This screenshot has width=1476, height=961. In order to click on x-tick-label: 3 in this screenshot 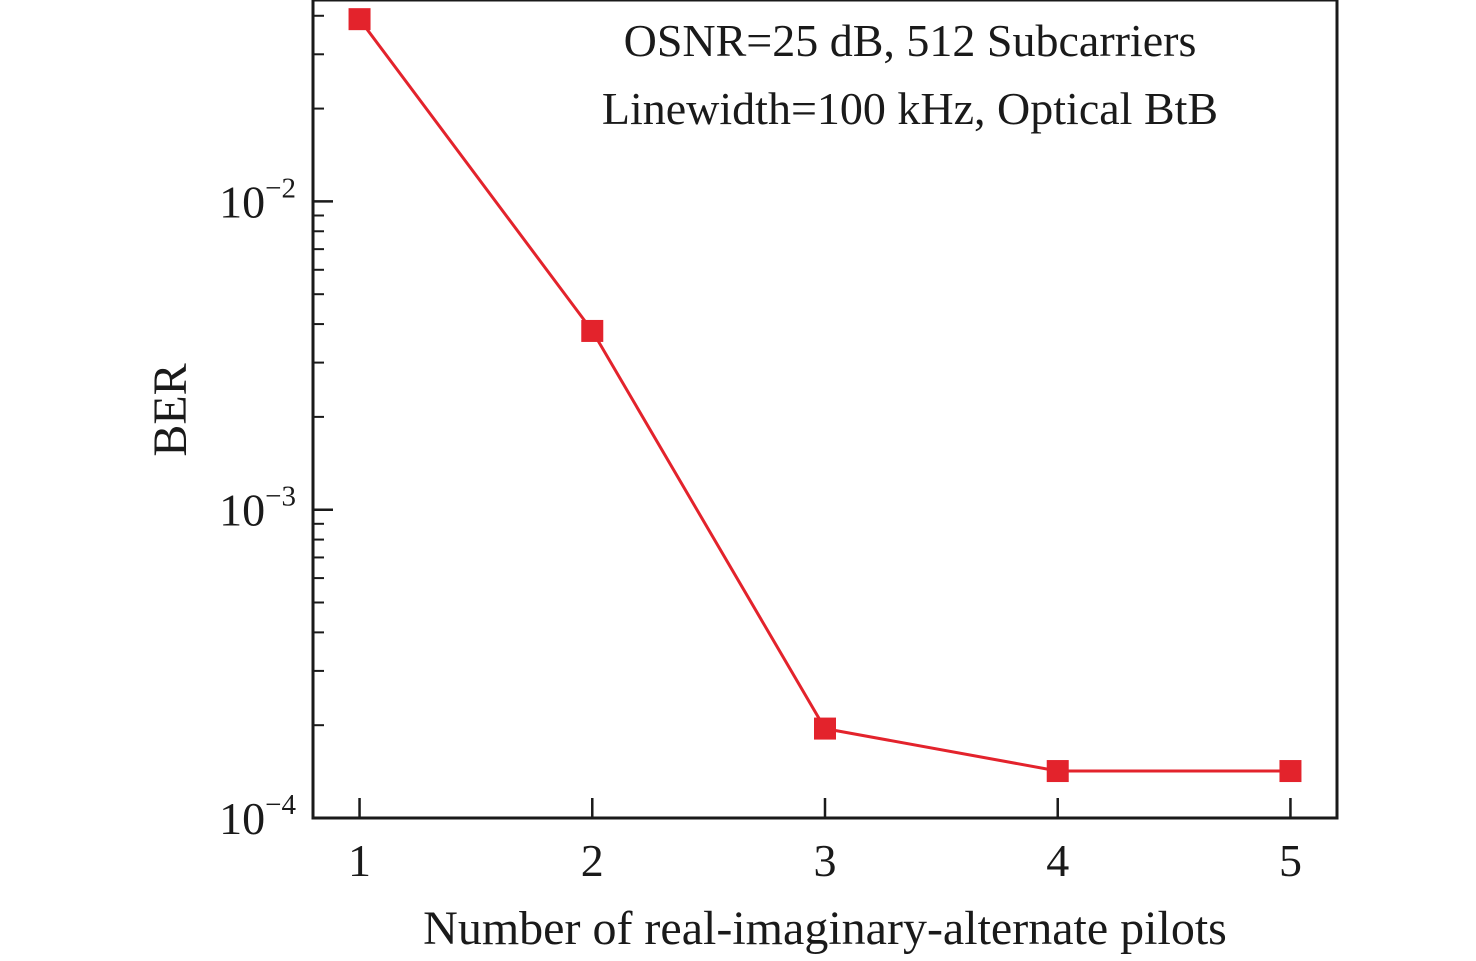, I will do `click(825, 860)`.